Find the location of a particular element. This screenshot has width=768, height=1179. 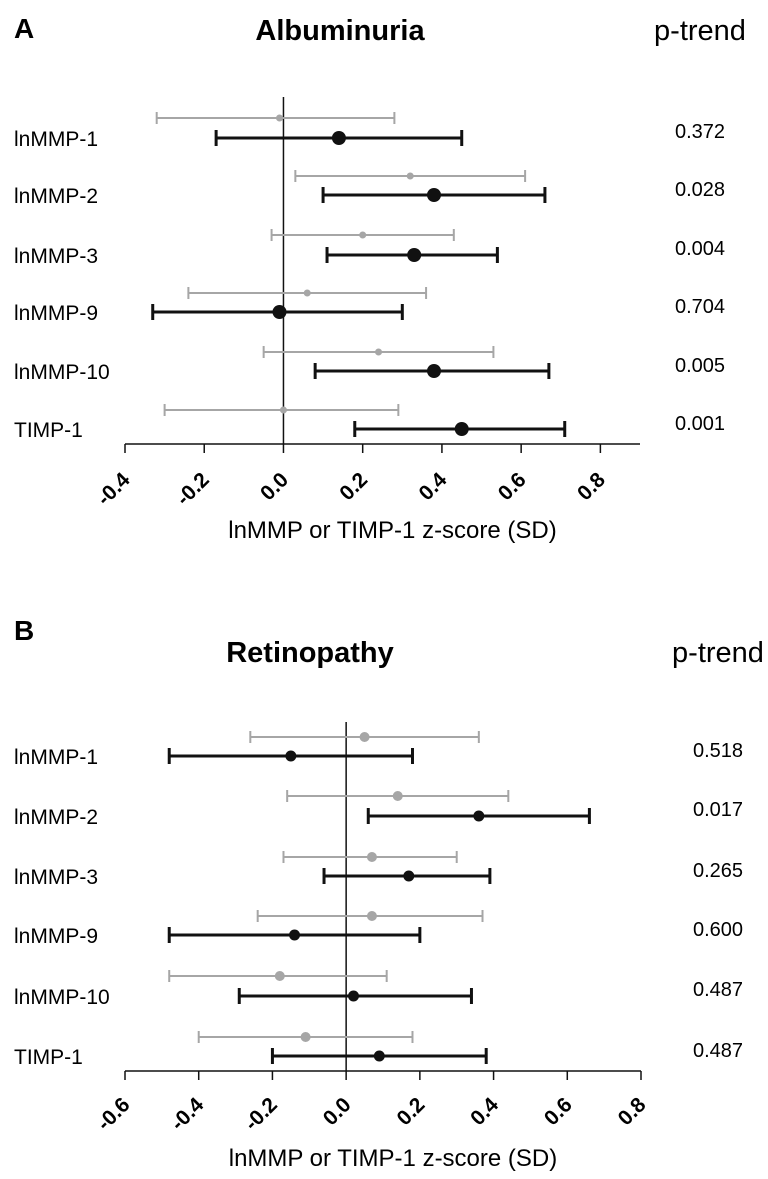

panel-a-row: lnMMP-10 0.005 is located at coordinates (369, 365).